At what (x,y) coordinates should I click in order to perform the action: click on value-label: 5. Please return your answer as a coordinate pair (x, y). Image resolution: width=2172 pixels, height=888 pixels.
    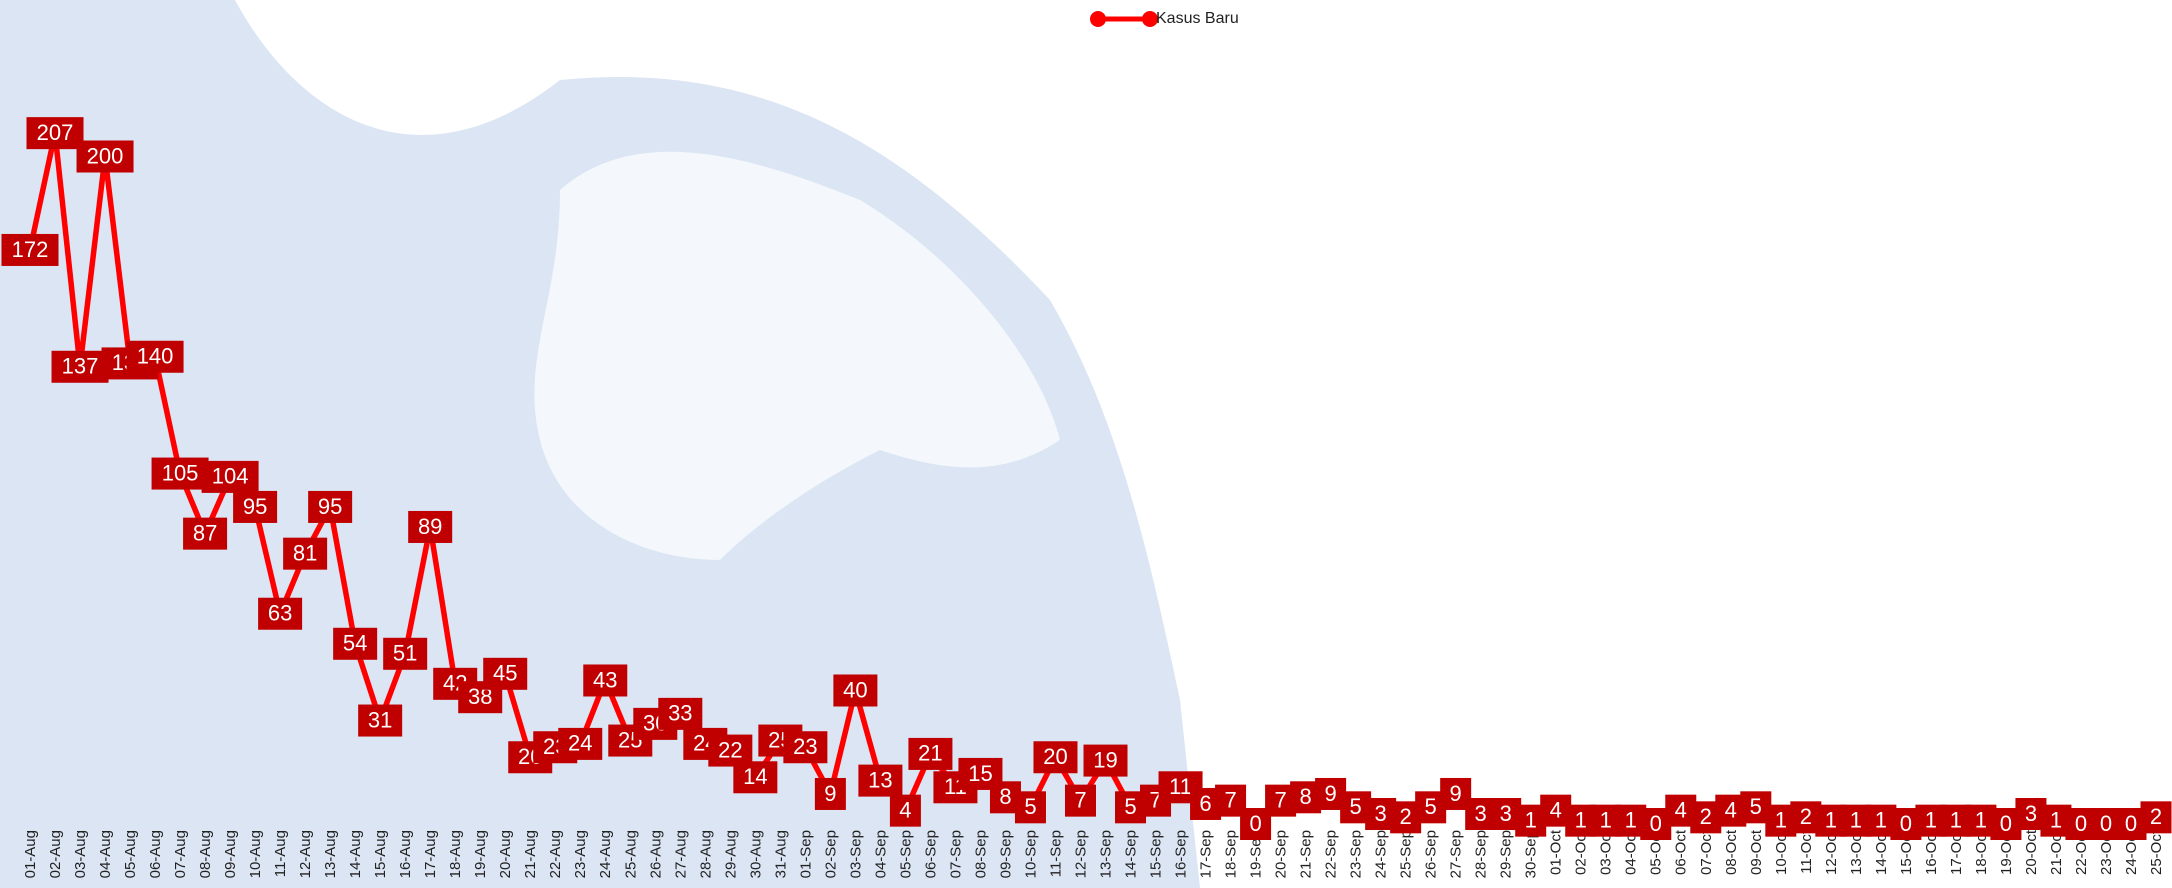
    Looking at the image, I should click on (1030, 806).